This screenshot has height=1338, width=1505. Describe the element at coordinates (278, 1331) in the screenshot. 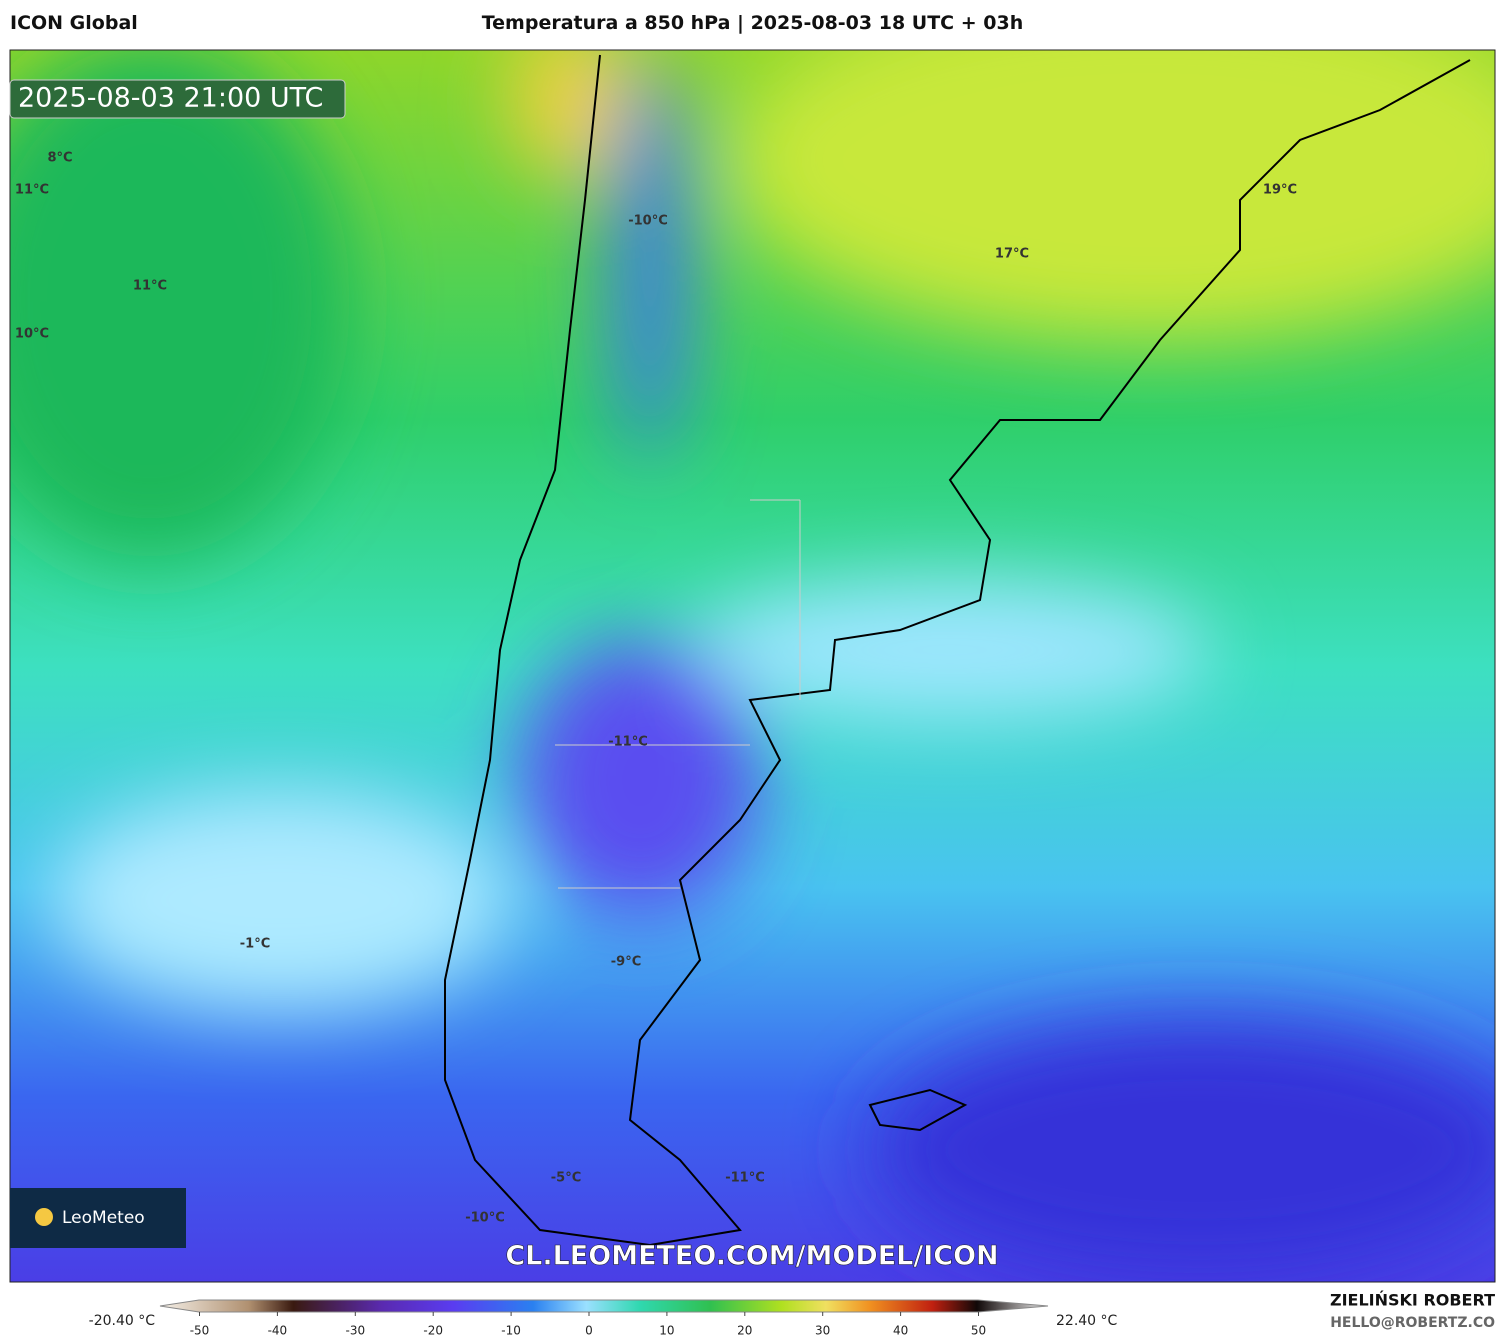

I see `colorbar-tick-label: -40` at that location.